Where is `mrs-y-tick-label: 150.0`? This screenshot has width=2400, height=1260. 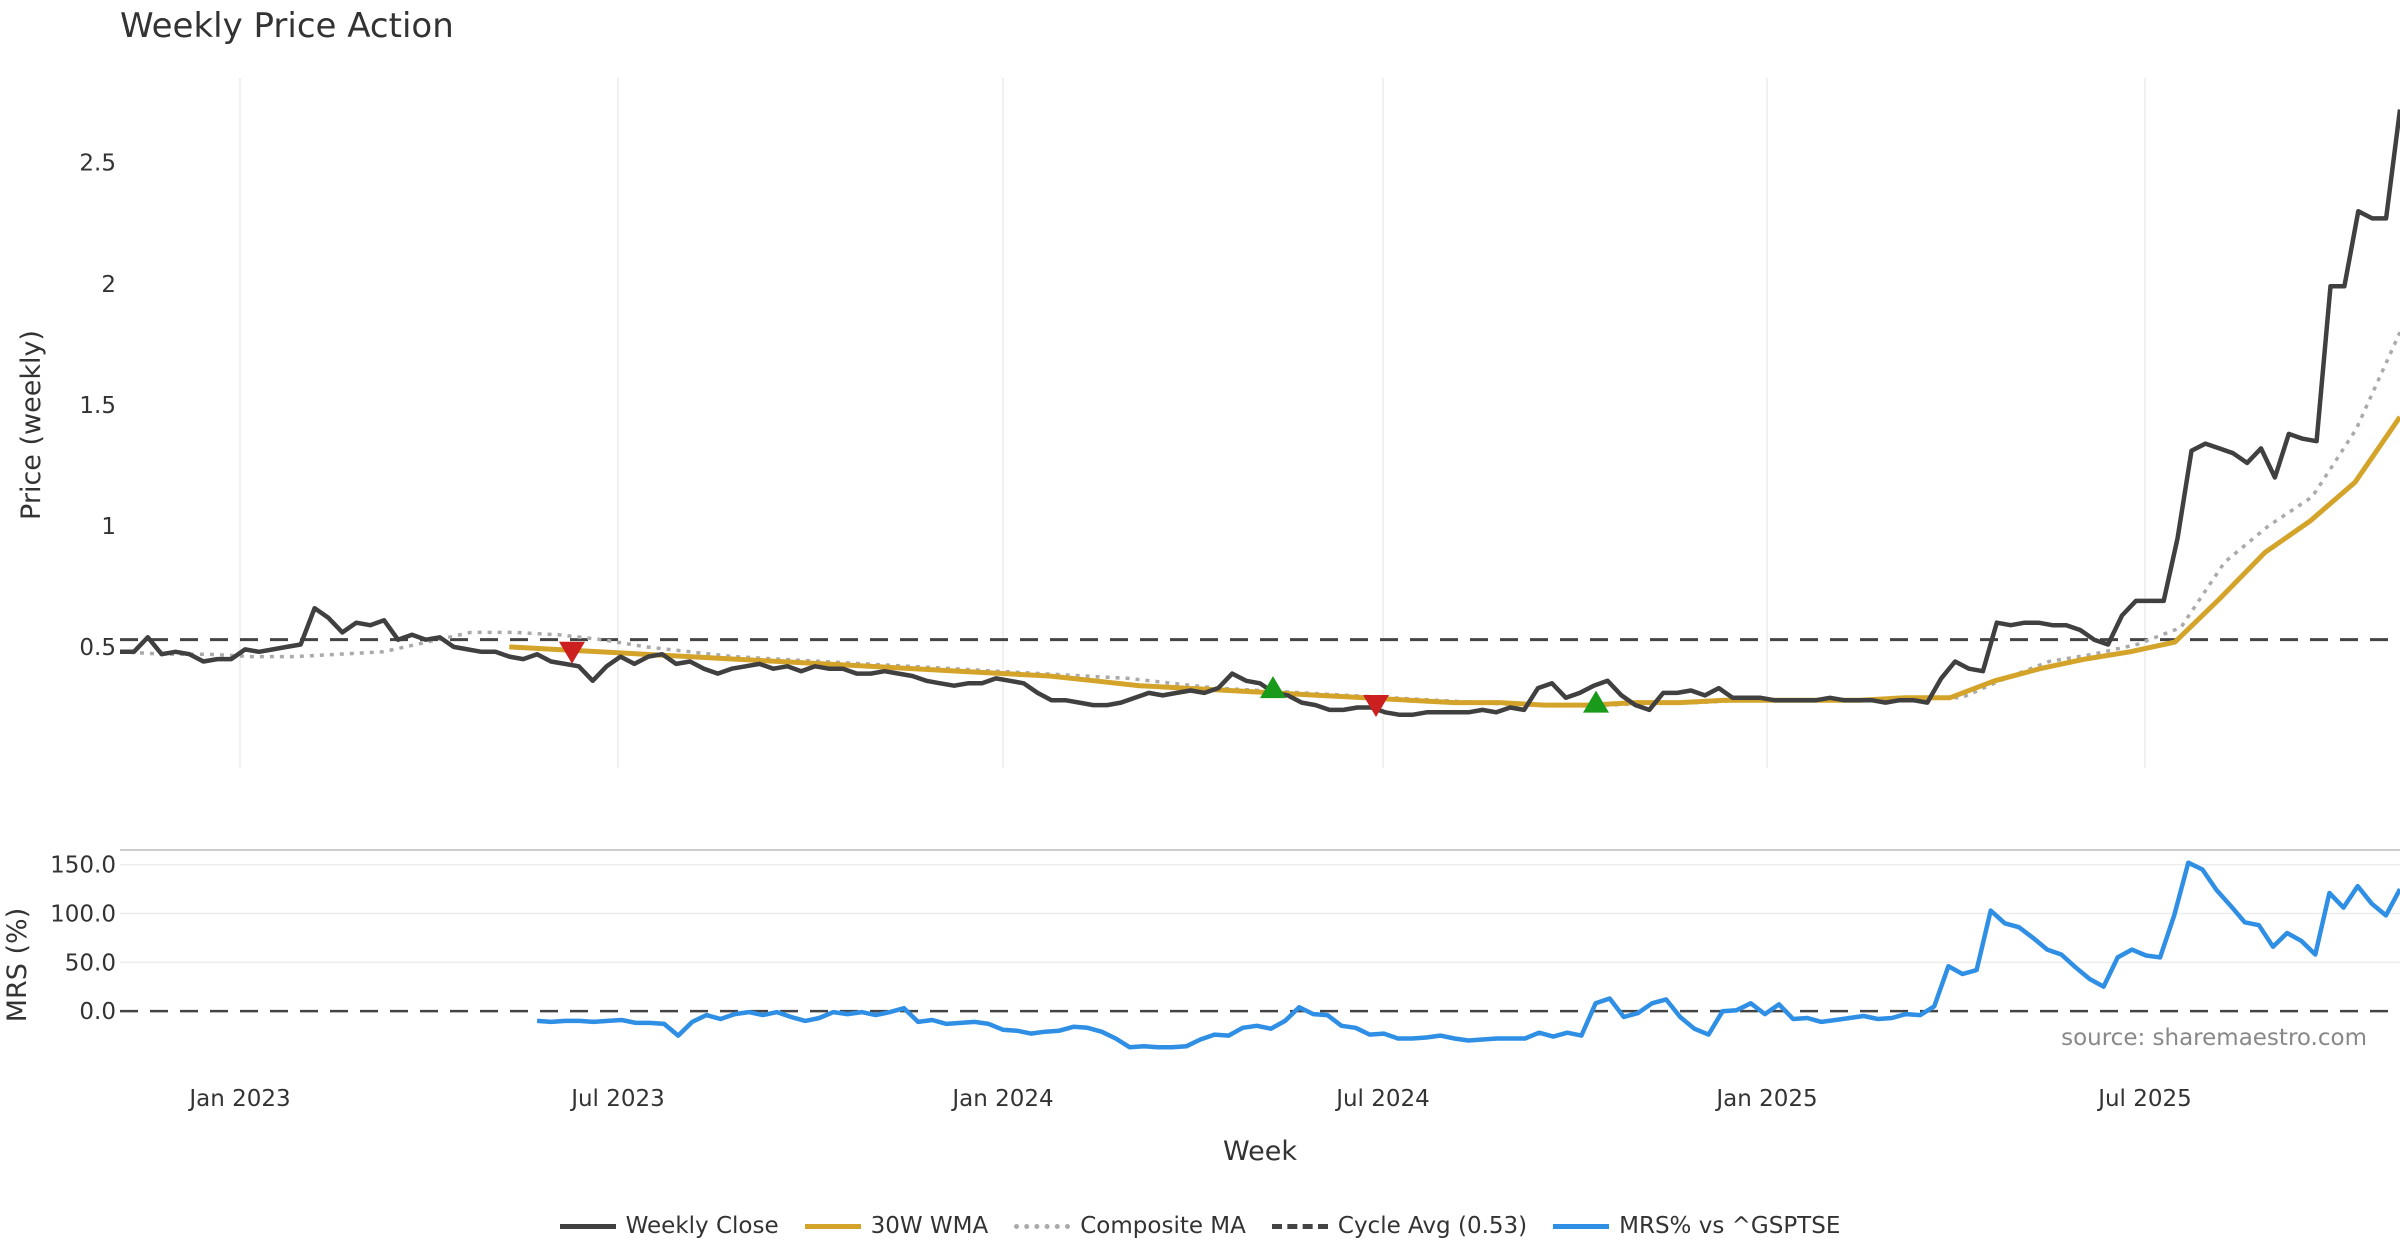 mrs-y-tick-label: 150.0 is located at coordinates (83, 866).